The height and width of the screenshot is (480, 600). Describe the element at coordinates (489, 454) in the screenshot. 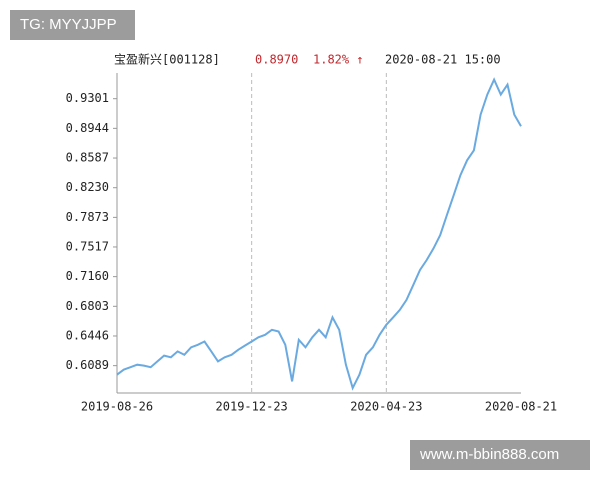

I see `watermark: www.m-bbin888.com` at that location.